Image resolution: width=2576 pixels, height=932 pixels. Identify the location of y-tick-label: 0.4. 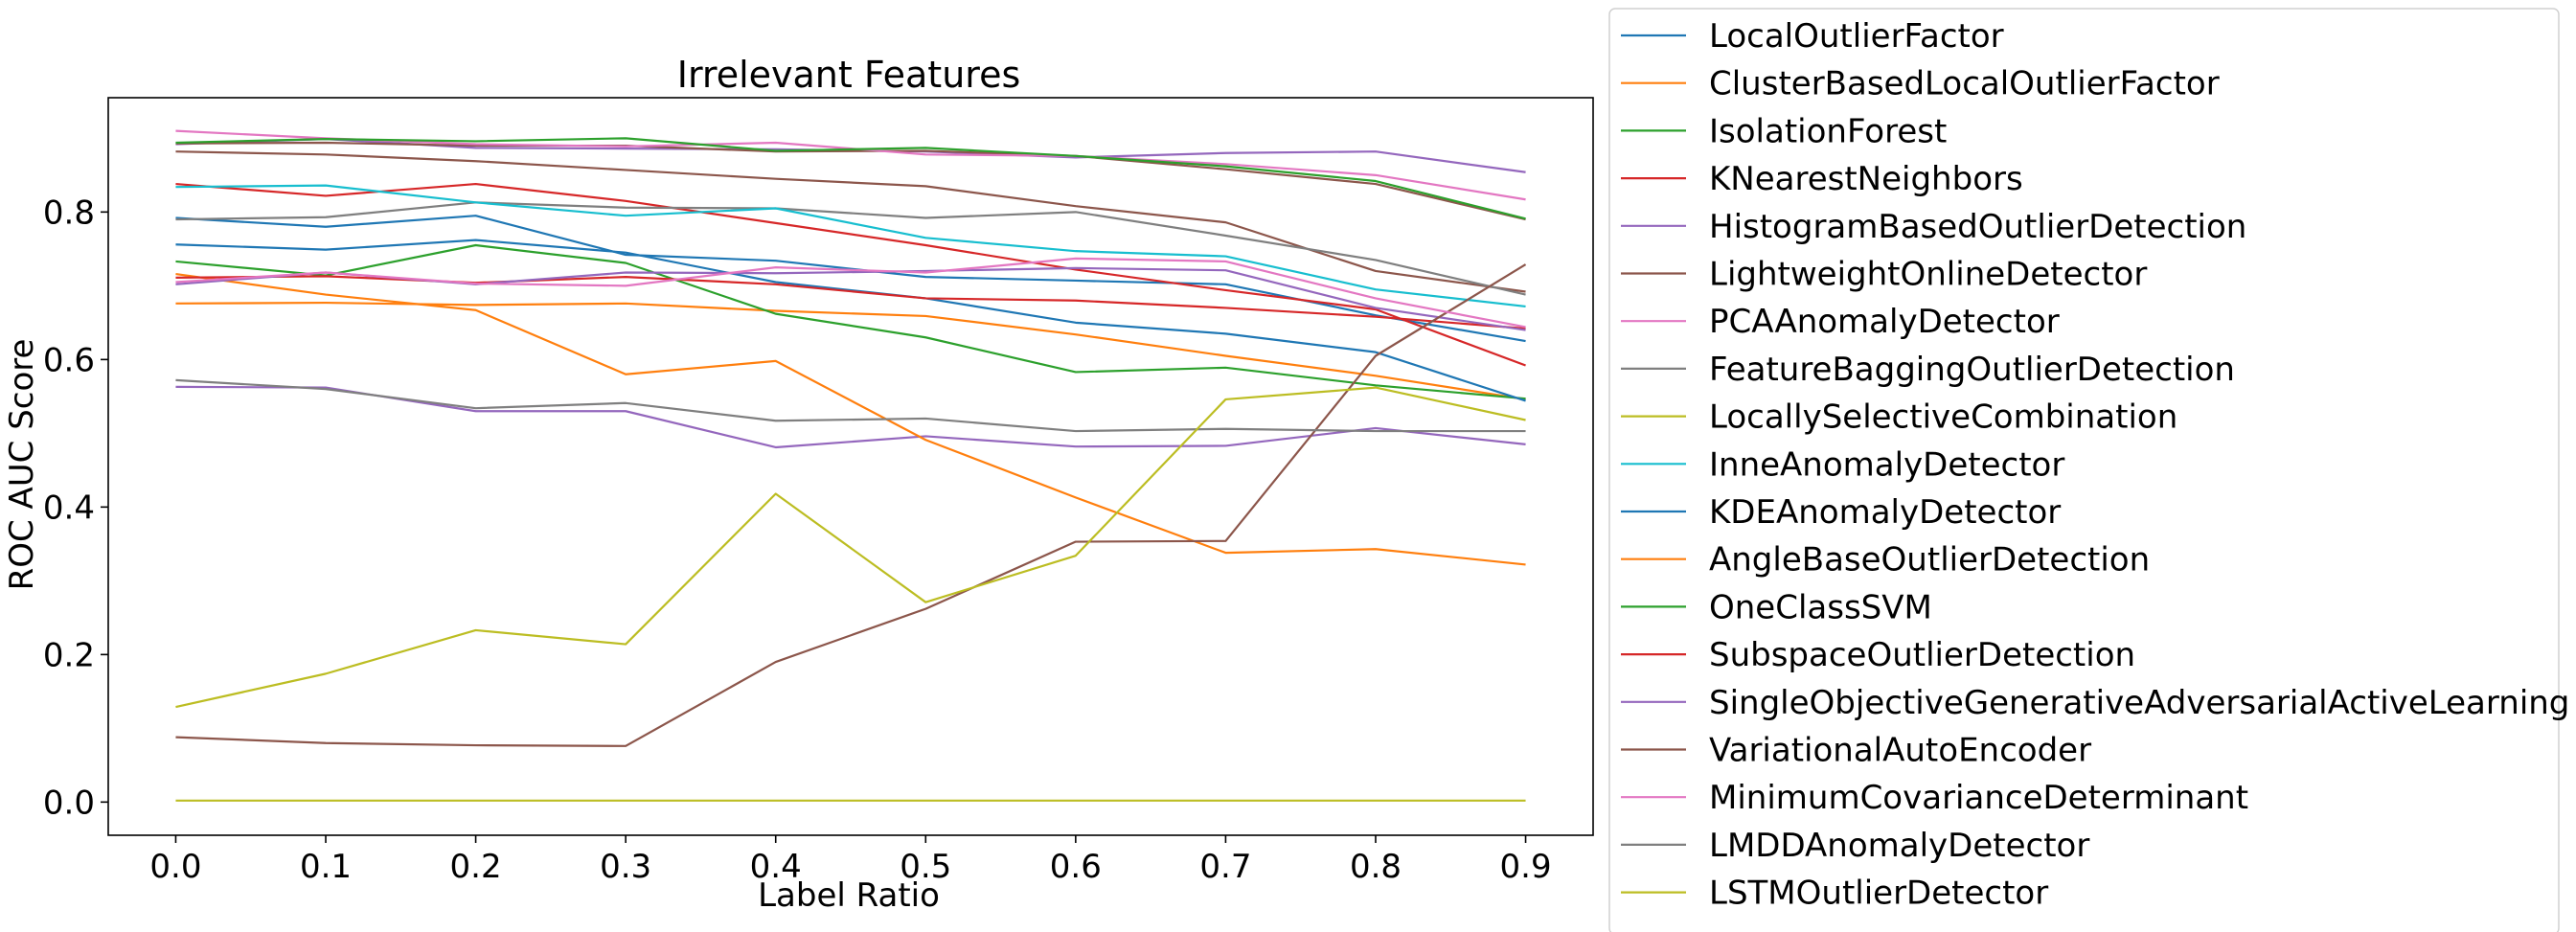
(69, 508).